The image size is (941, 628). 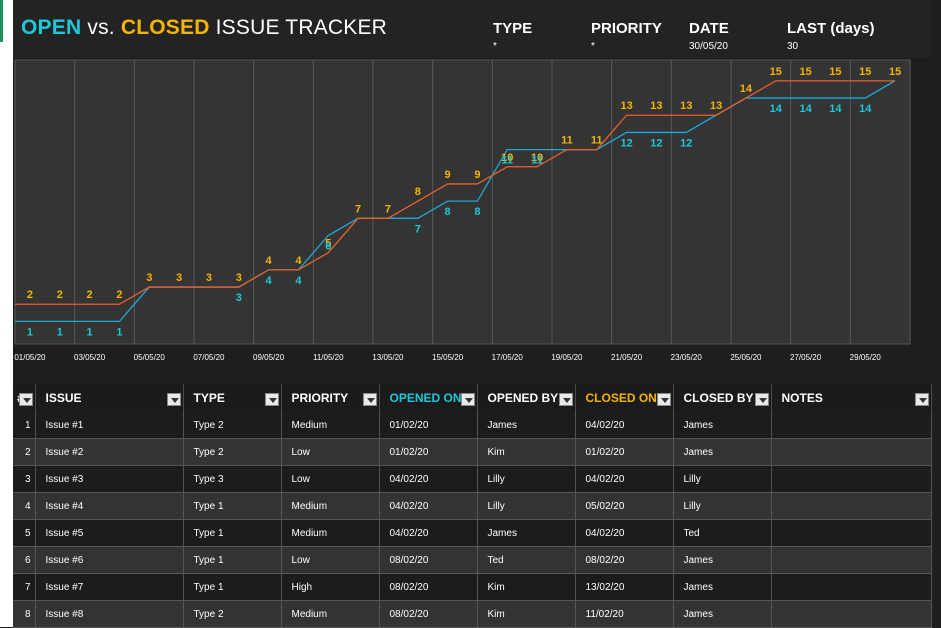 I want to click on cell-issue: Issue #3, so click(x=109, y=479).